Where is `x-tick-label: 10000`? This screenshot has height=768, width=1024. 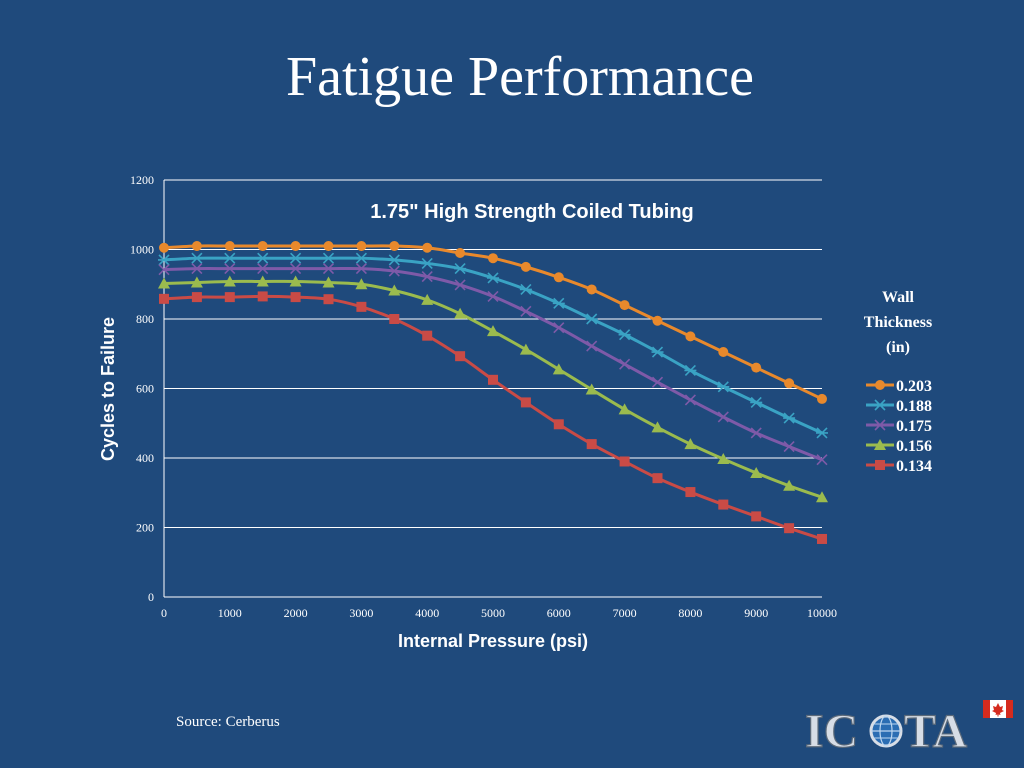
x-tick-label: 10000 is located at coordinates (822, 613).